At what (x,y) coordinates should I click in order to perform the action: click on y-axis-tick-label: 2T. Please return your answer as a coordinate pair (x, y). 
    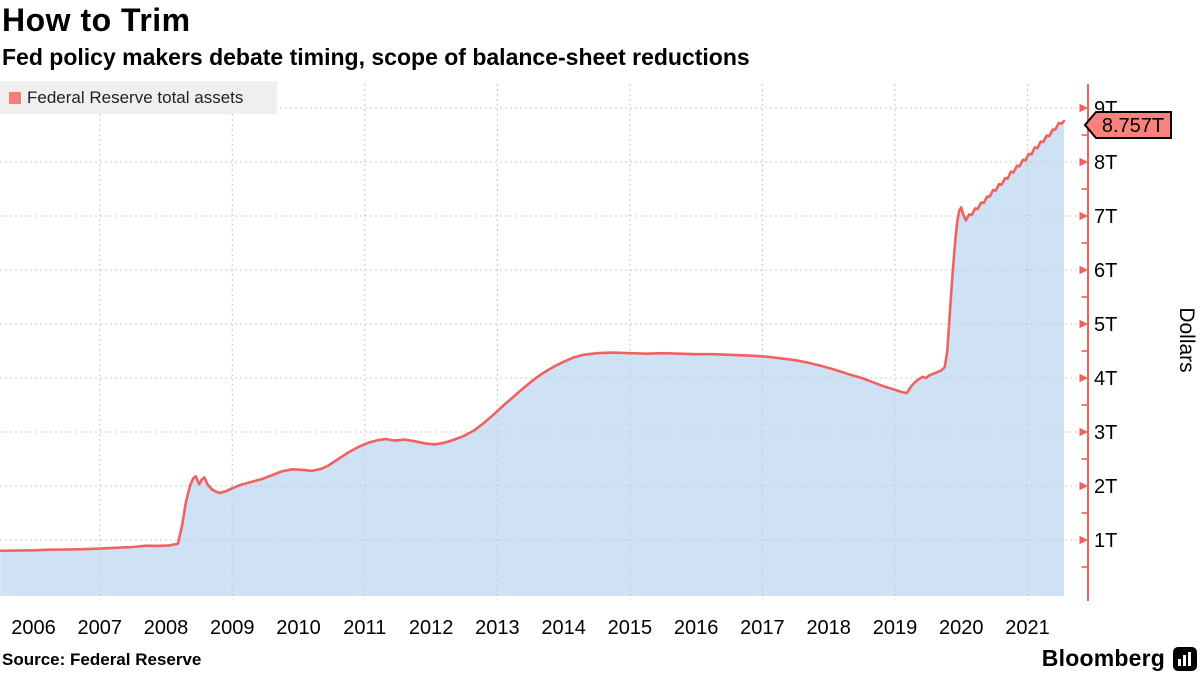
    Looking at the image, I should click on (1105, 487).